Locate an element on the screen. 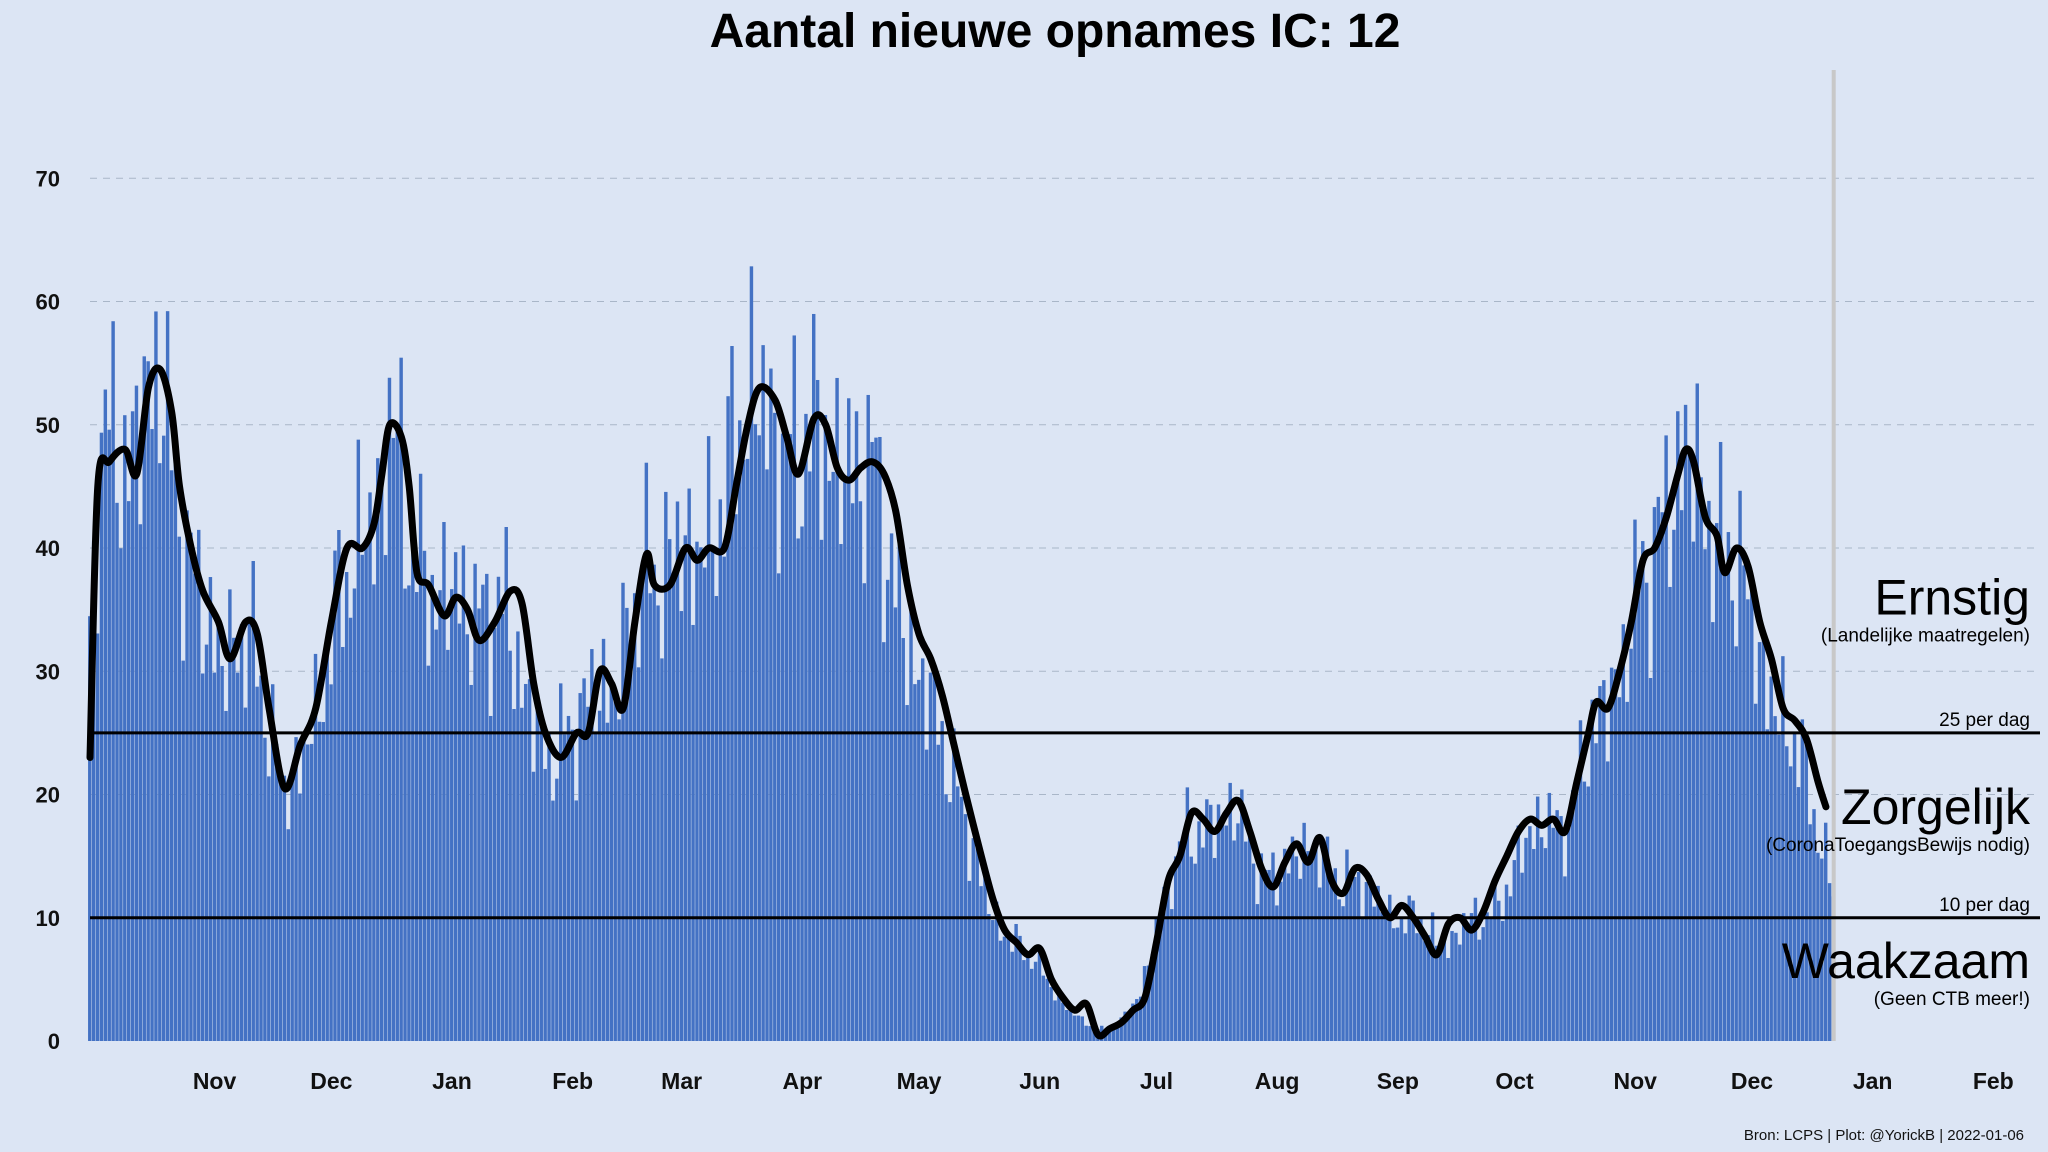 This screenshot has height=1152, width=2048. zone-name: Ernstig is located at coordinates (1952, 597).